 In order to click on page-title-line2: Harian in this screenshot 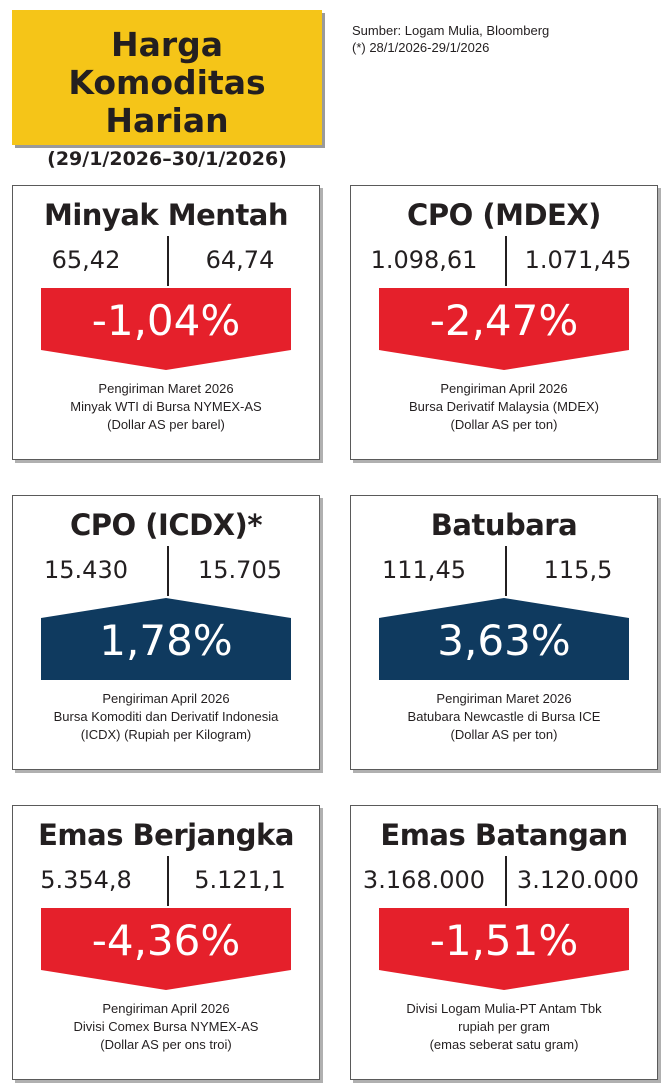, I will do `click(167, 120)`.